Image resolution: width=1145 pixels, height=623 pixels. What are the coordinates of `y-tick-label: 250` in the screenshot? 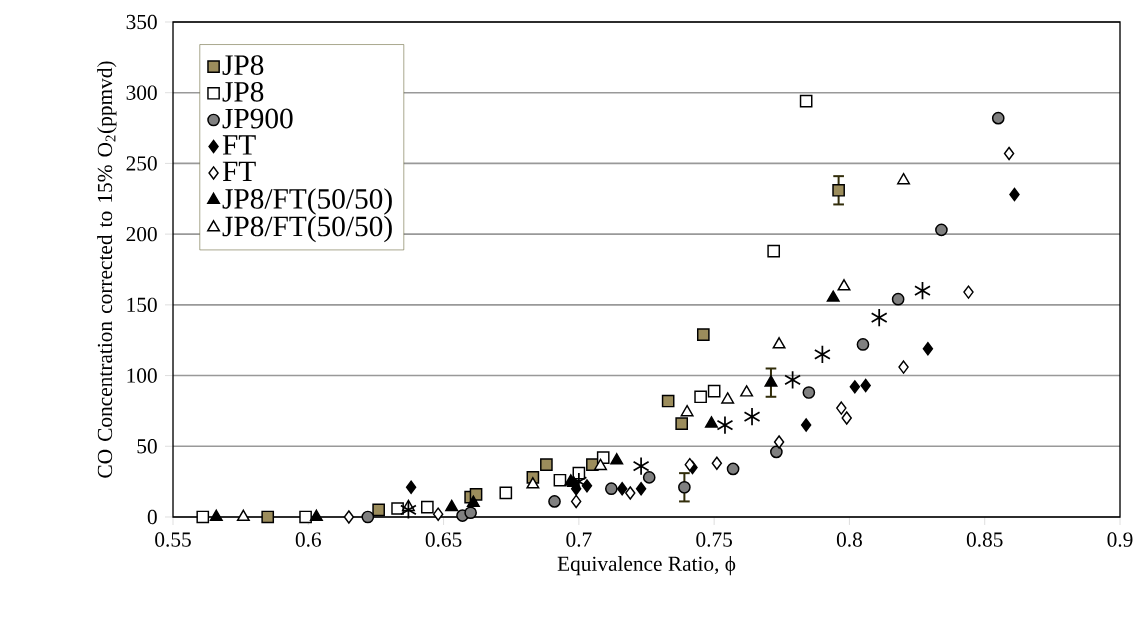 It's located at (141, 163).